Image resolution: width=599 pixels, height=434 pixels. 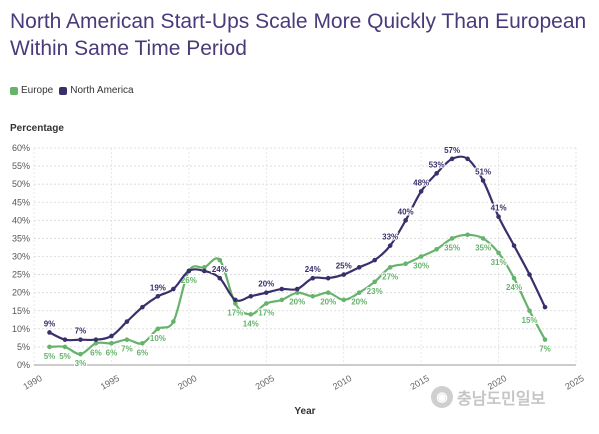 What do you see at coordinates (421, 266) in the screenshot?
I see `data-label-europe: 30%` at bounding box center [421, 266].